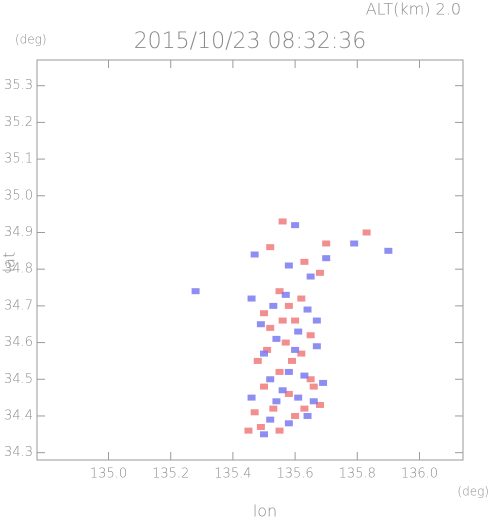 Image resolution: width=491 pixels, height=521 pixels. Describe the element at coordinates (265, 511) in the screenshot. I see `x-axis-label: lon` at that location.